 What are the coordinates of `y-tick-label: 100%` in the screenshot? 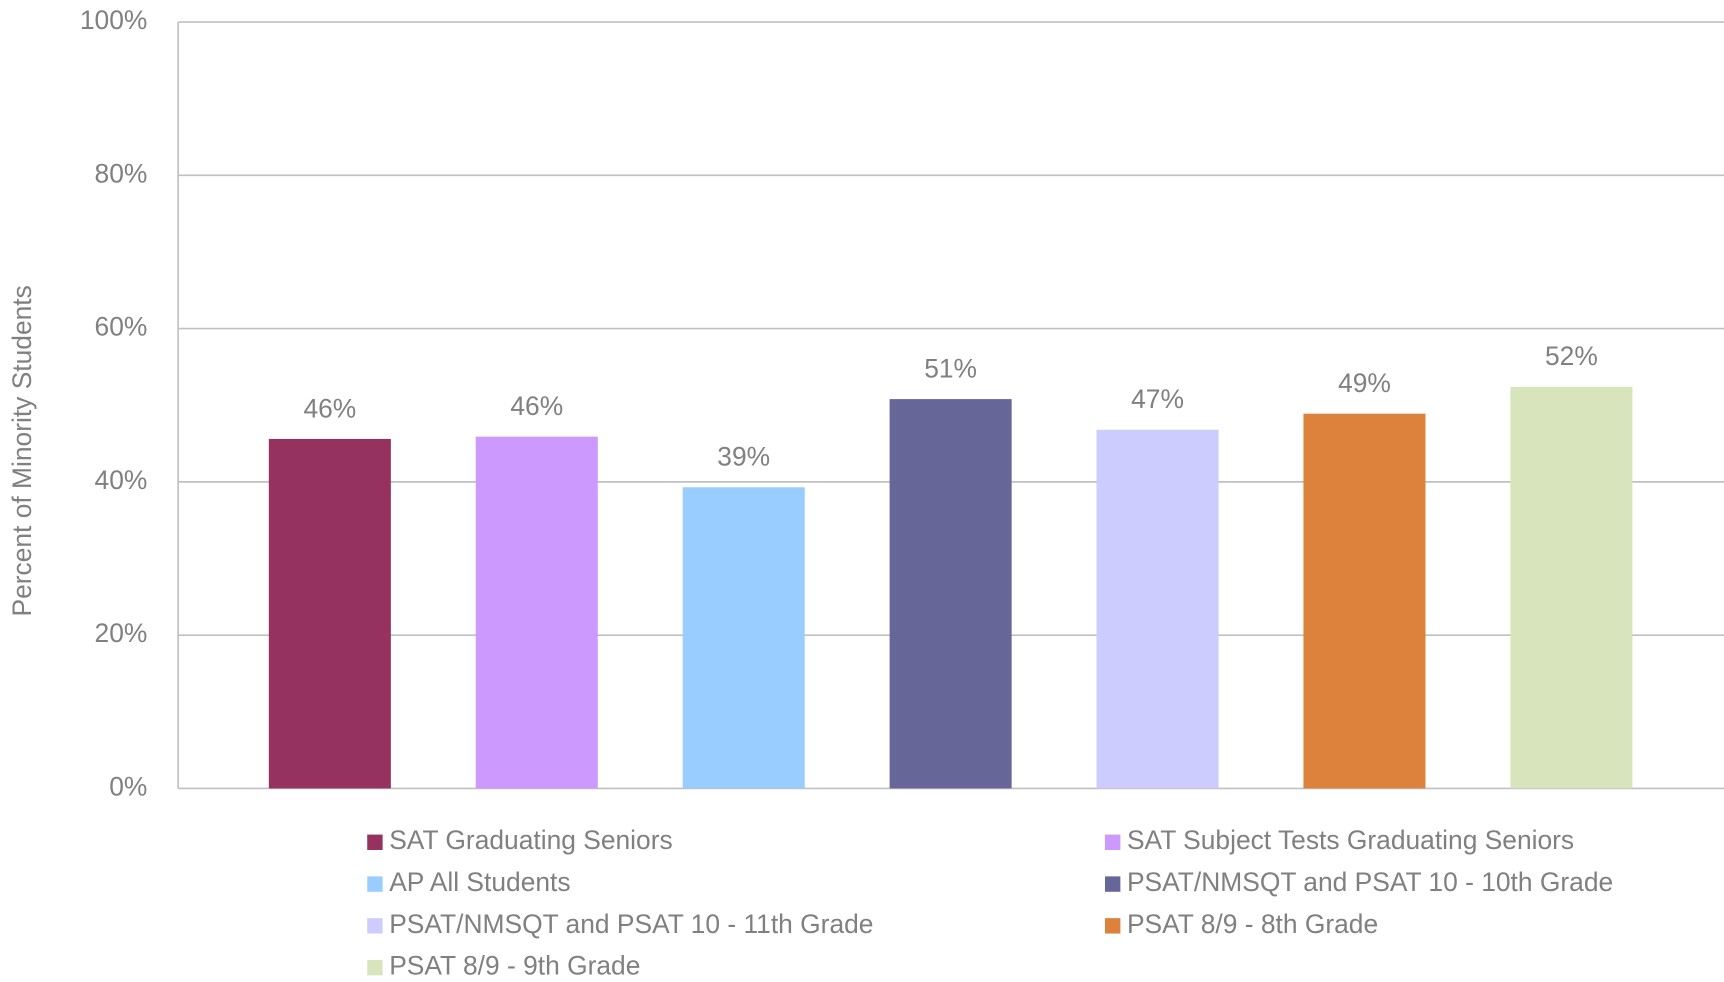 It's located at (113, 20).